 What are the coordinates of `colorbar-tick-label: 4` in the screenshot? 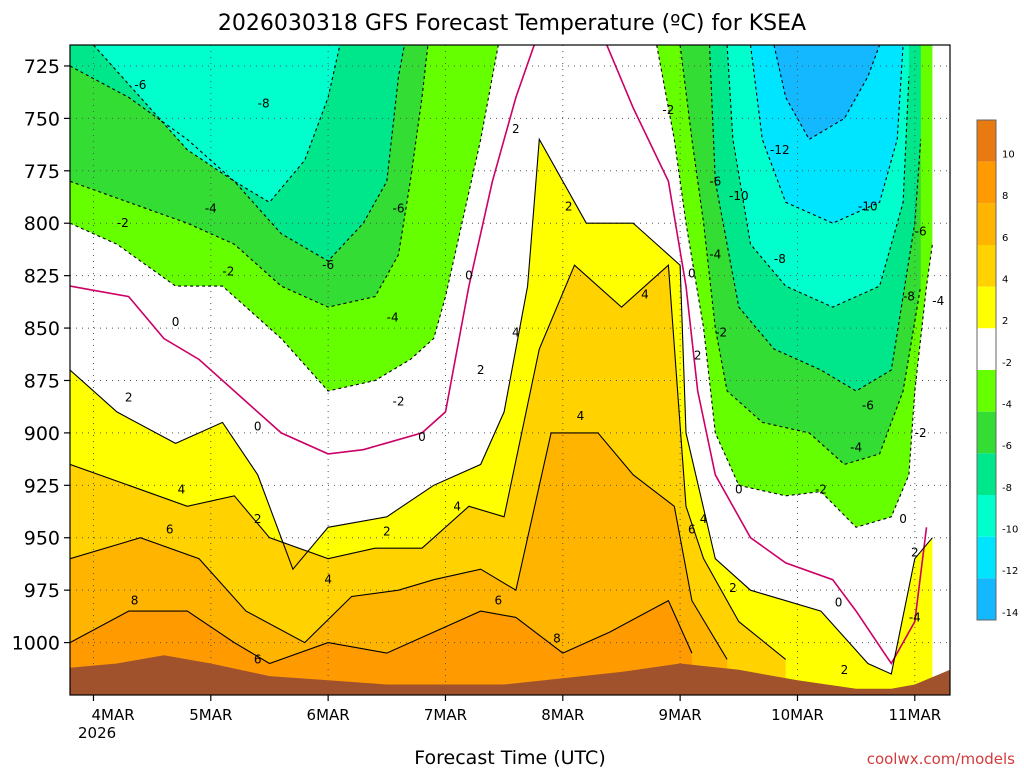 It's located at (1005, 280).